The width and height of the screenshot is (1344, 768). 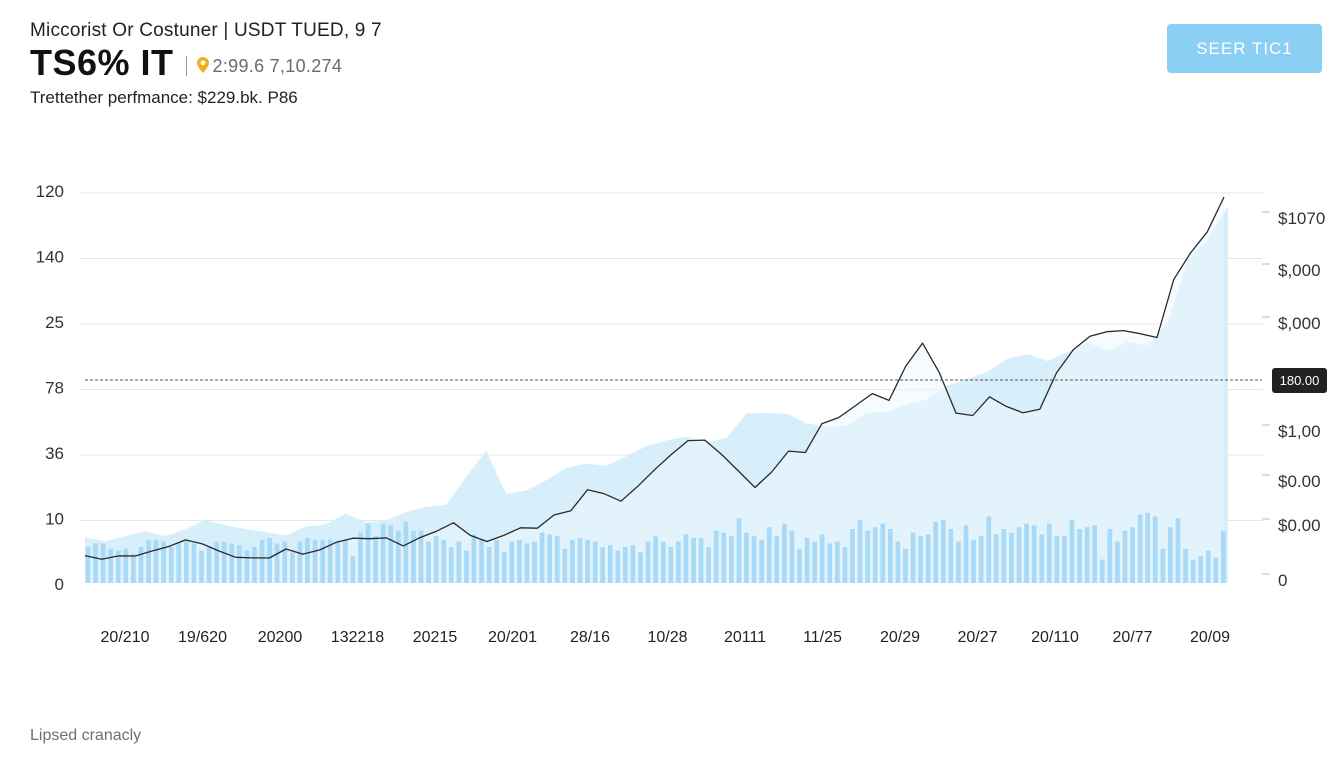 I want to click on reference-flag, so click(x=1299, y=380).